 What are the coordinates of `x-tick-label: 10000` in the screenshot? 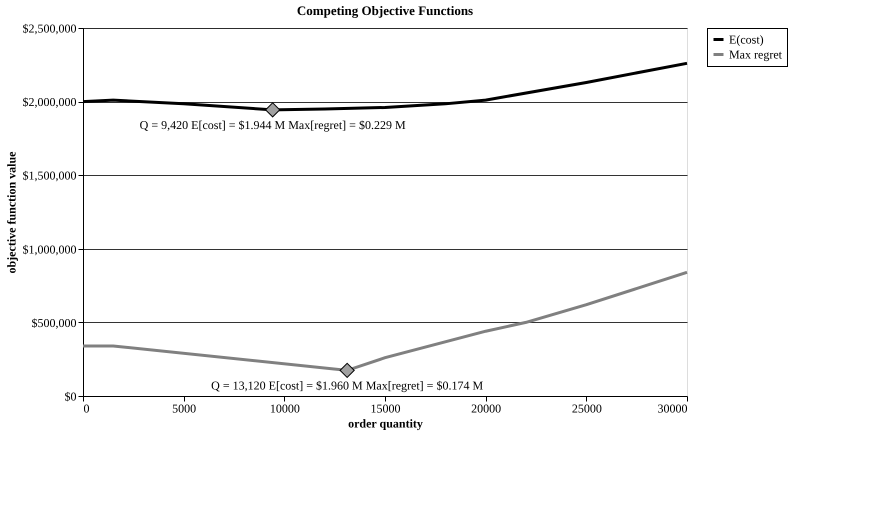 It's located at (285, 409).